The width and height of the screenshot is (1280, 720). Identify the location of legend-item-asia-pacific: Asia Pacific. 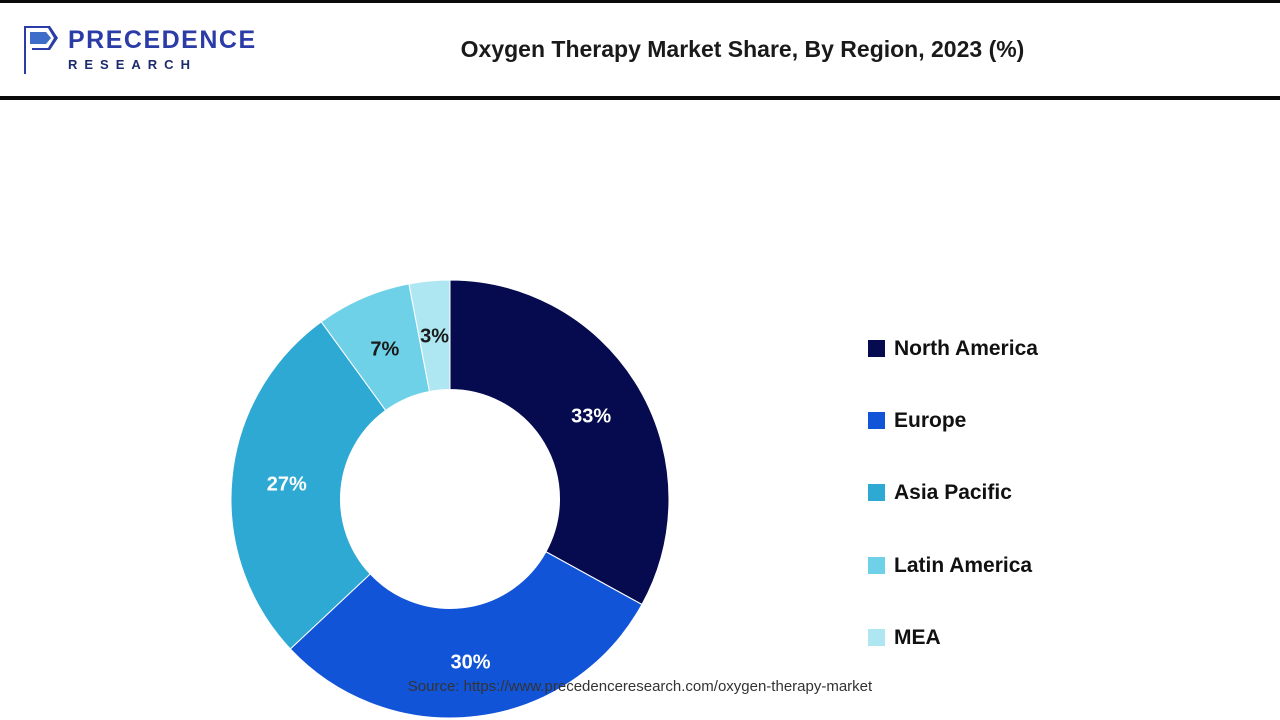
(953, 492).